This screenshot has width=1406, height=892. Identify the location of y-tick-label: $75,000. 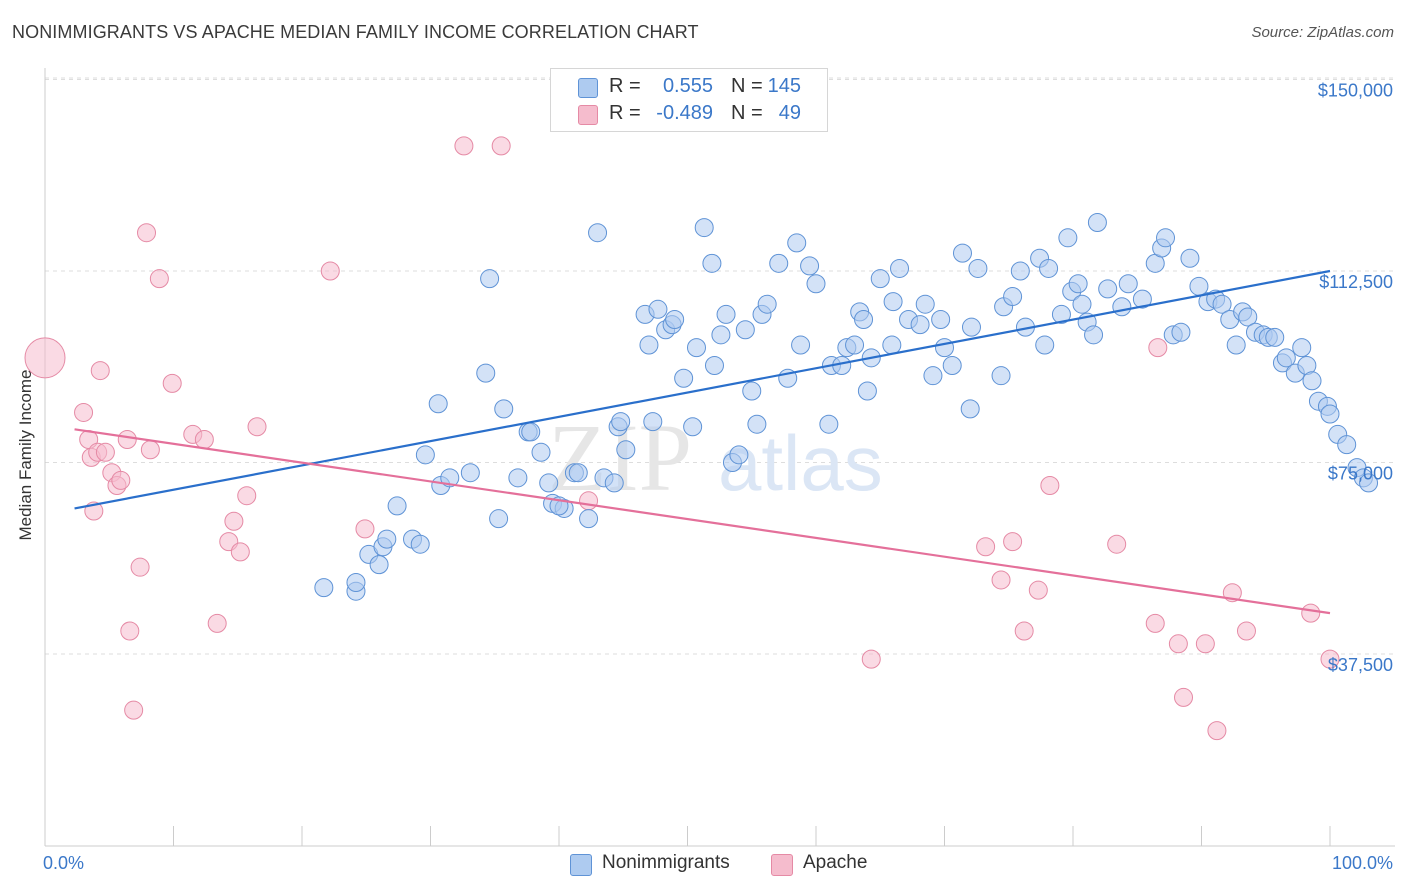
(1360, 474).